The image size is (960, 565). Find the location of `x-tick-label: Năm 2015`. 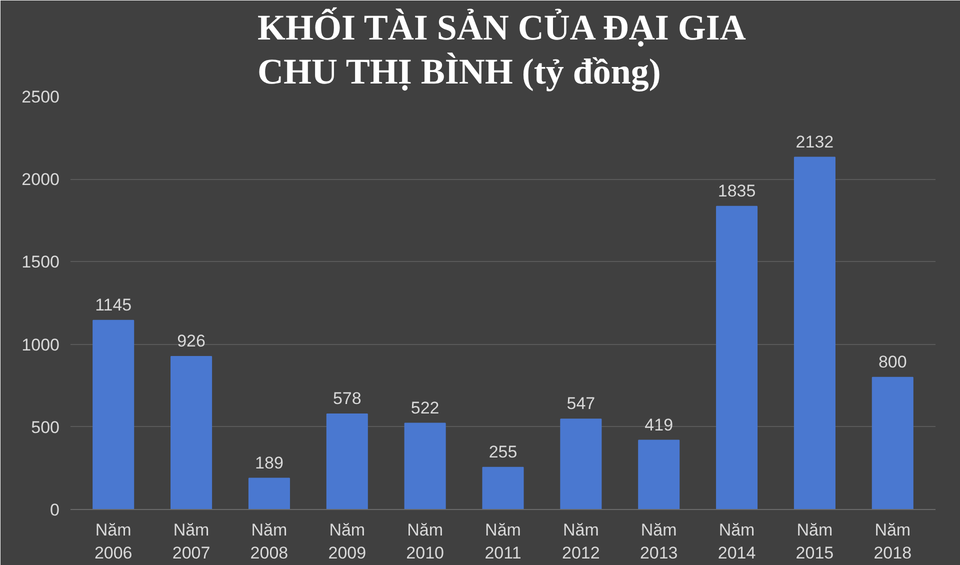

x-tick-label: Năm 2015 is located at coordinates (815, 541).